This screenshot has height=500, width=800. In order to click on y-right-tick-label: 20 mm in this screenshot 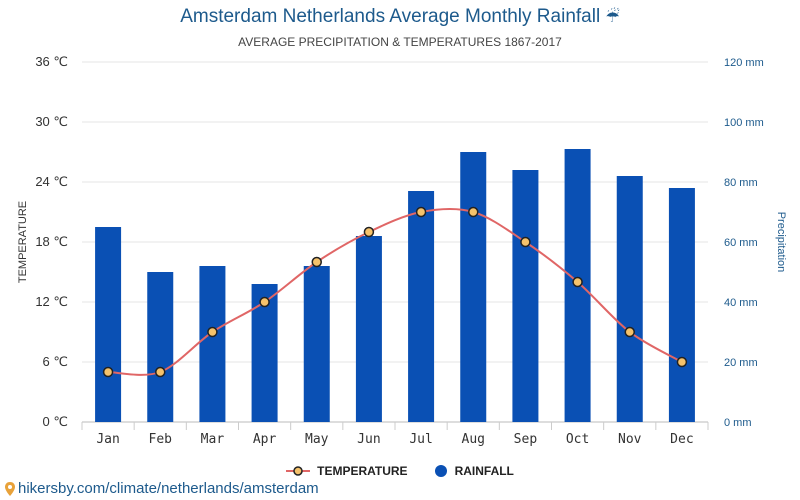, I will do `click(741, 363)`.